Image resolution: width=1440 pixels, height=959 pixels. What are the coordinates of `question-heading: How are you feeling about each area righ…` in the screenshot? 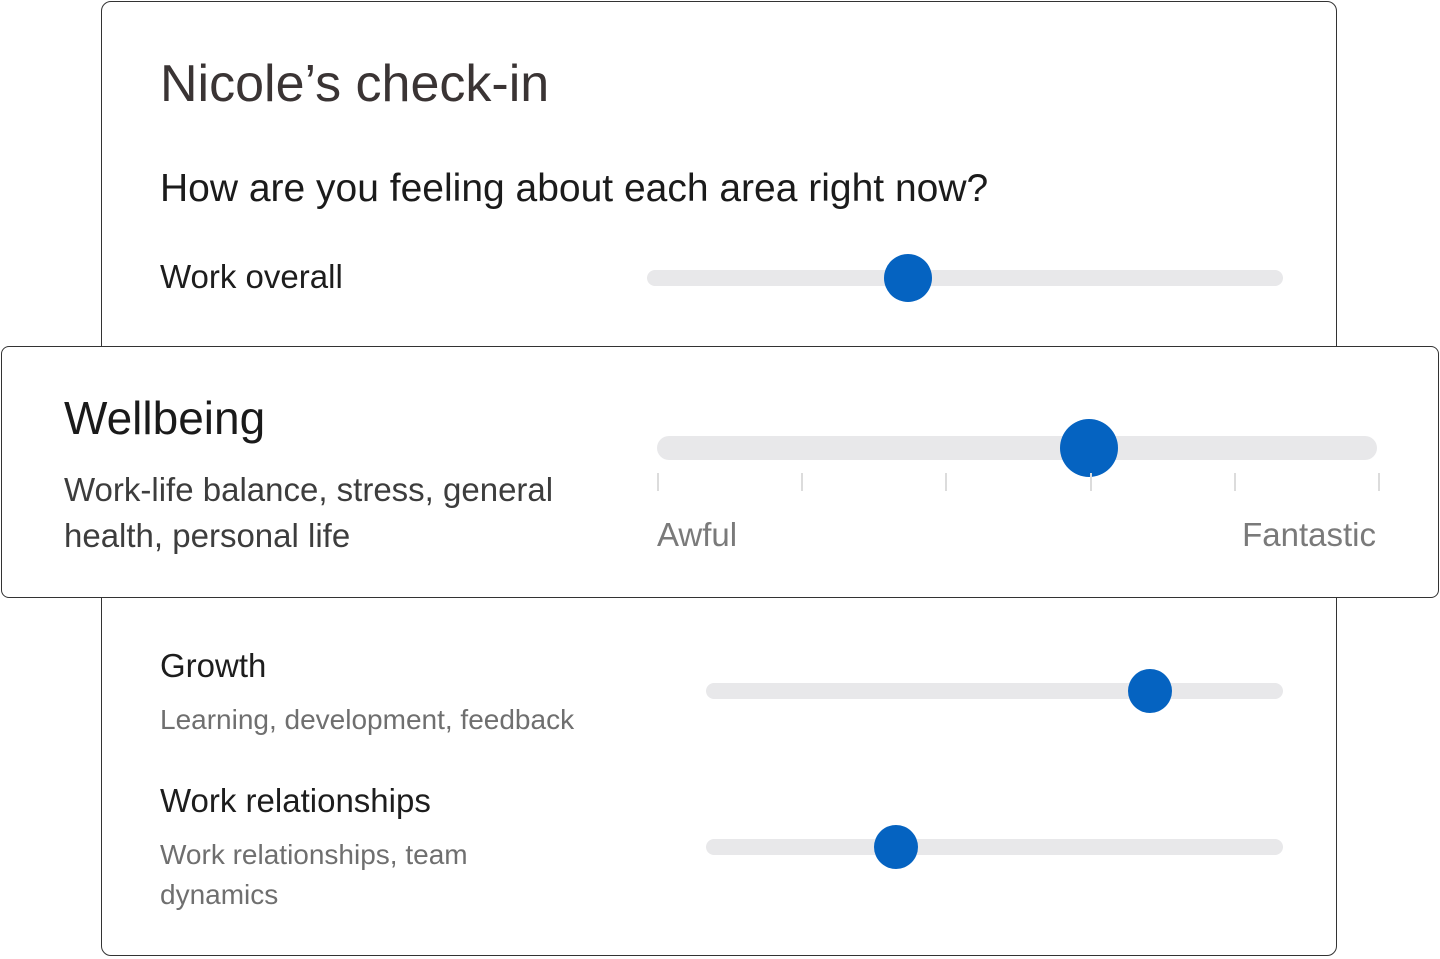 It's located at (574, 188).